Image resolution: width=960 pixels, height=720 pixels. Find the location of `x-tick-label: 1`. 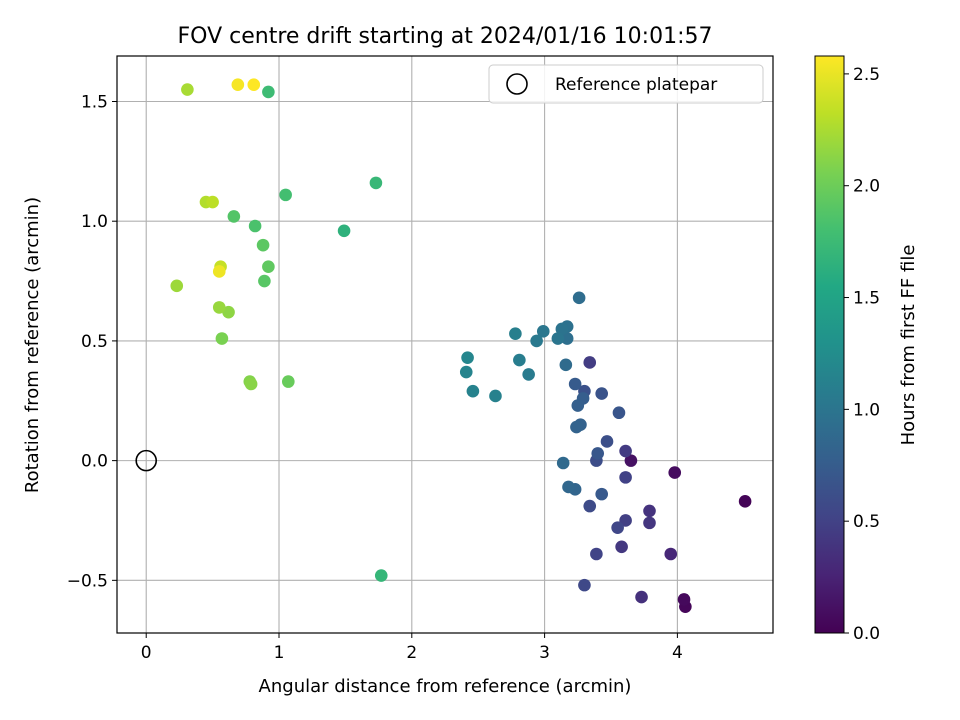

x-tick-label: 1 is located at coordinates (279, 653).